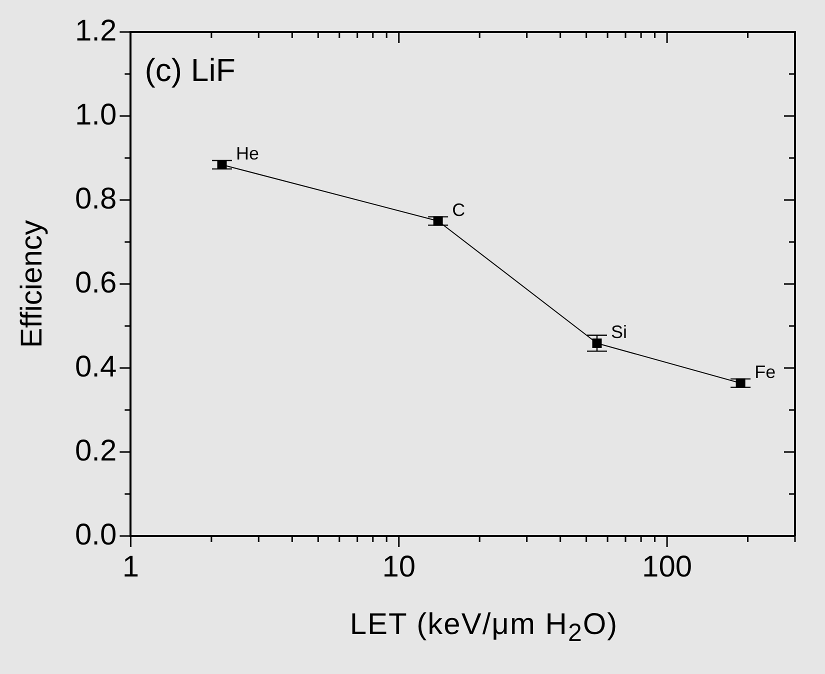  Describe the element at coordinates (95, 31) in the screenshot. I see `y-tick-label: 1.2` at that location.